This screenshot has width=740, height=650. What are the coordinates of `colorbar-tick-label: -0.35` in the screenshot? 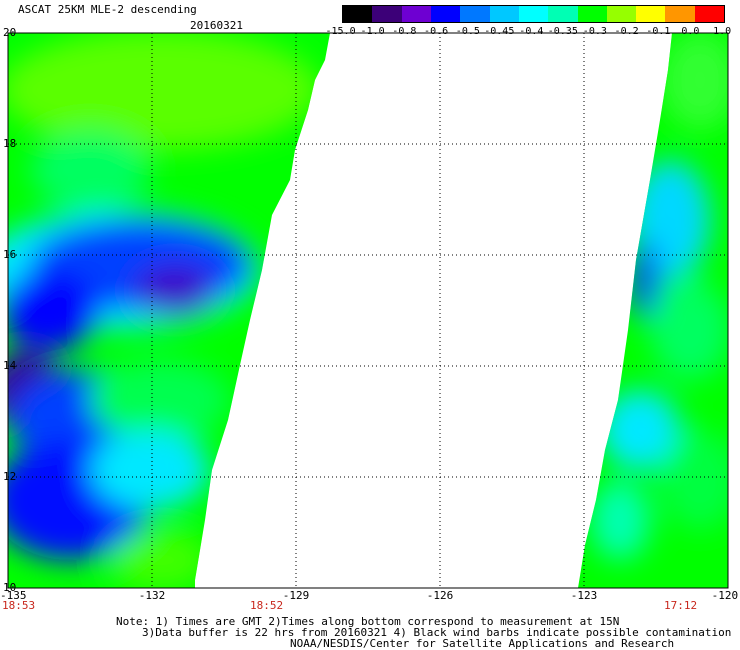 It's located at (562, 31).